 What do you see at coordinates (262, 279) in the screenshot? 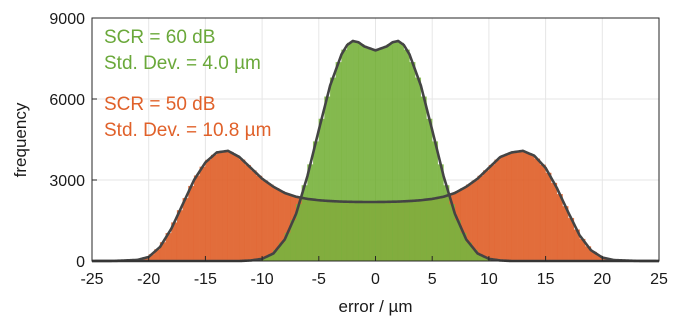
I see `x-tick-label: -10` at bounding box center [262, 279].